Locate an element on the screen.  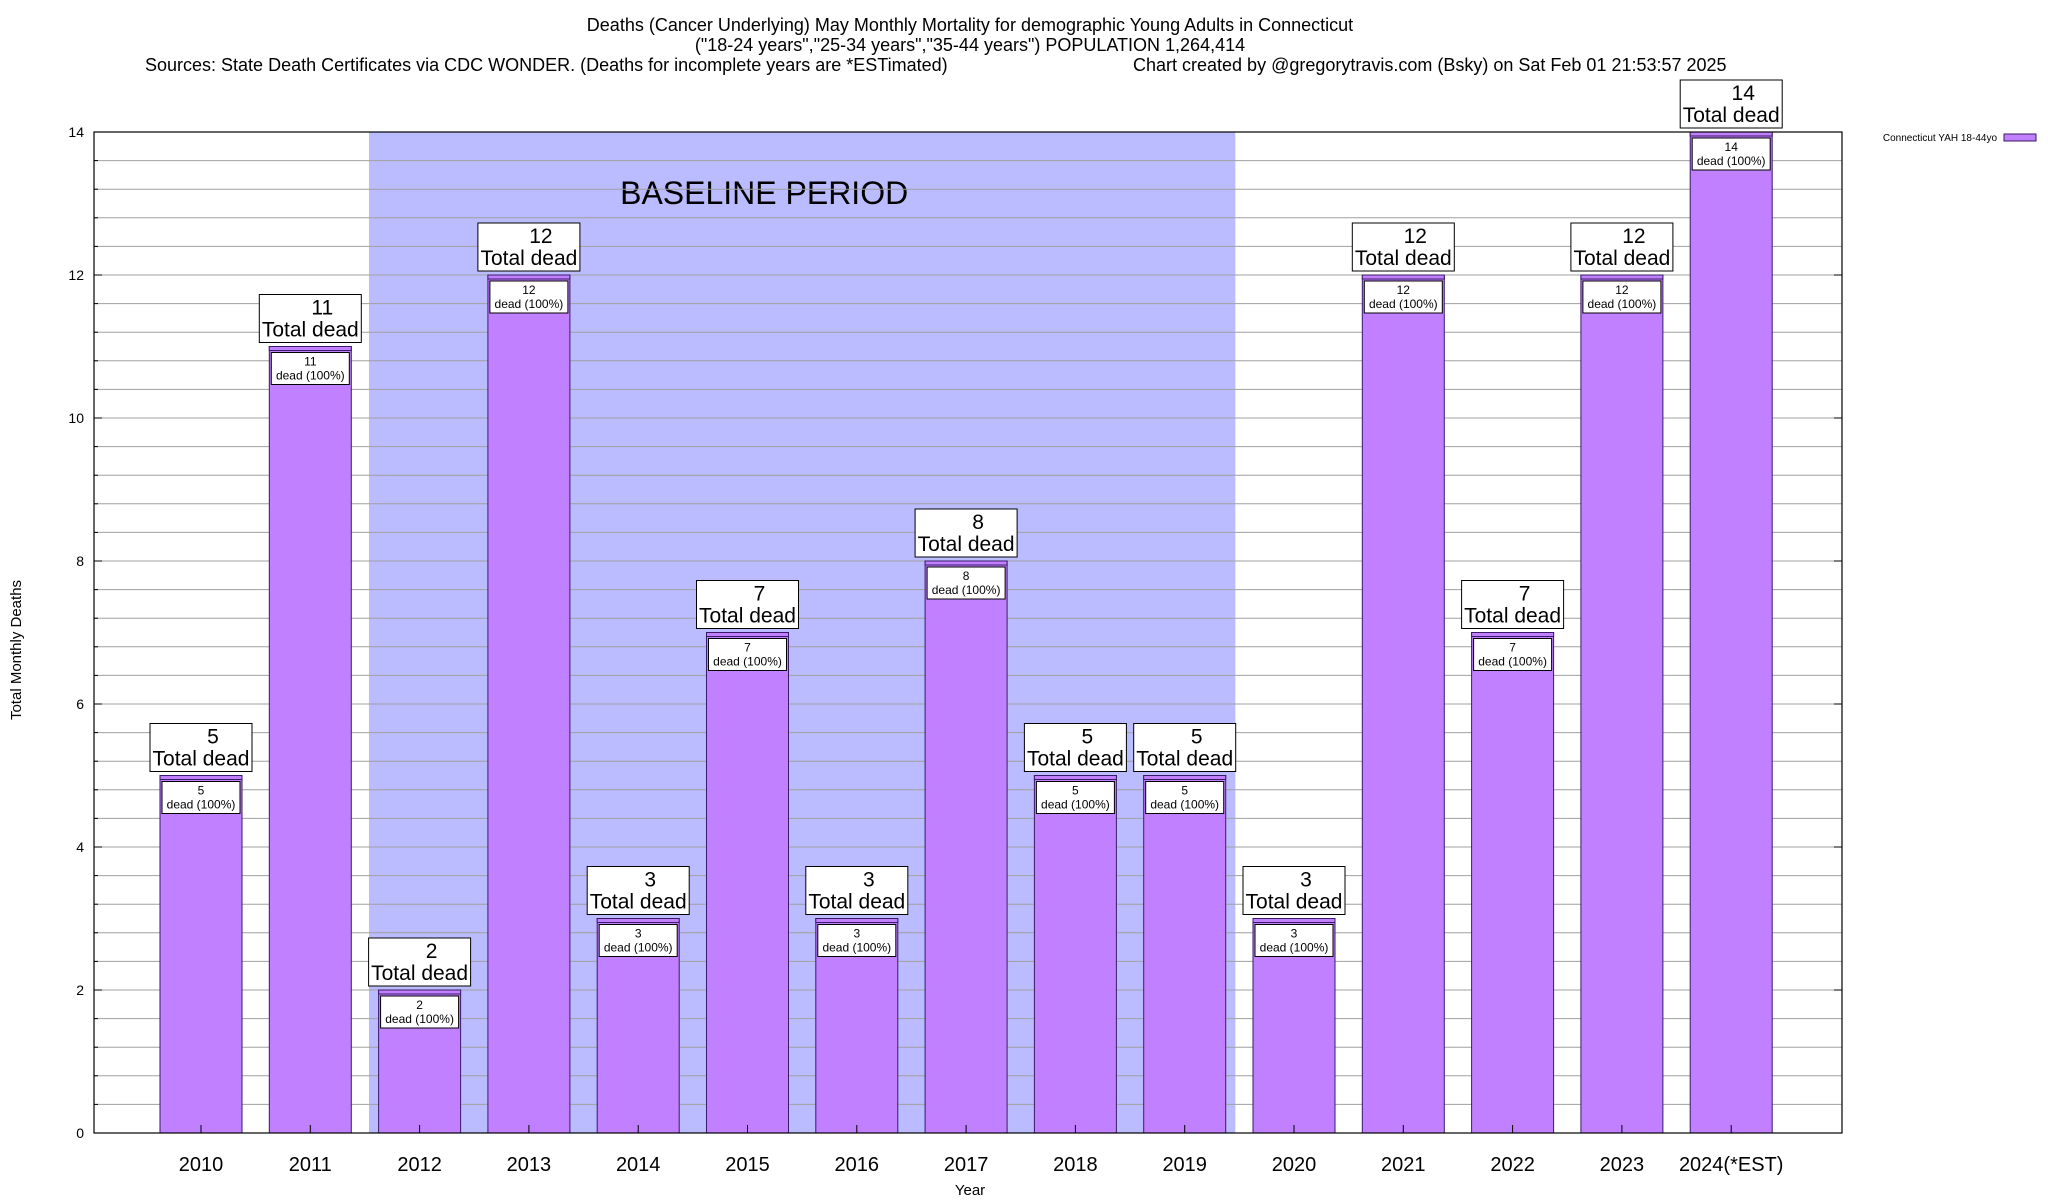
bar-inner-value: 2 is located at coordinates (419, 1005).